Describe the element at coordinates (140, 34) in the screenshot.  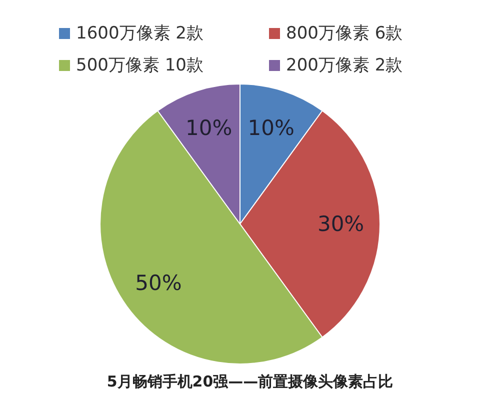
I see `legend-label: 1600万像素 2款` at that location.